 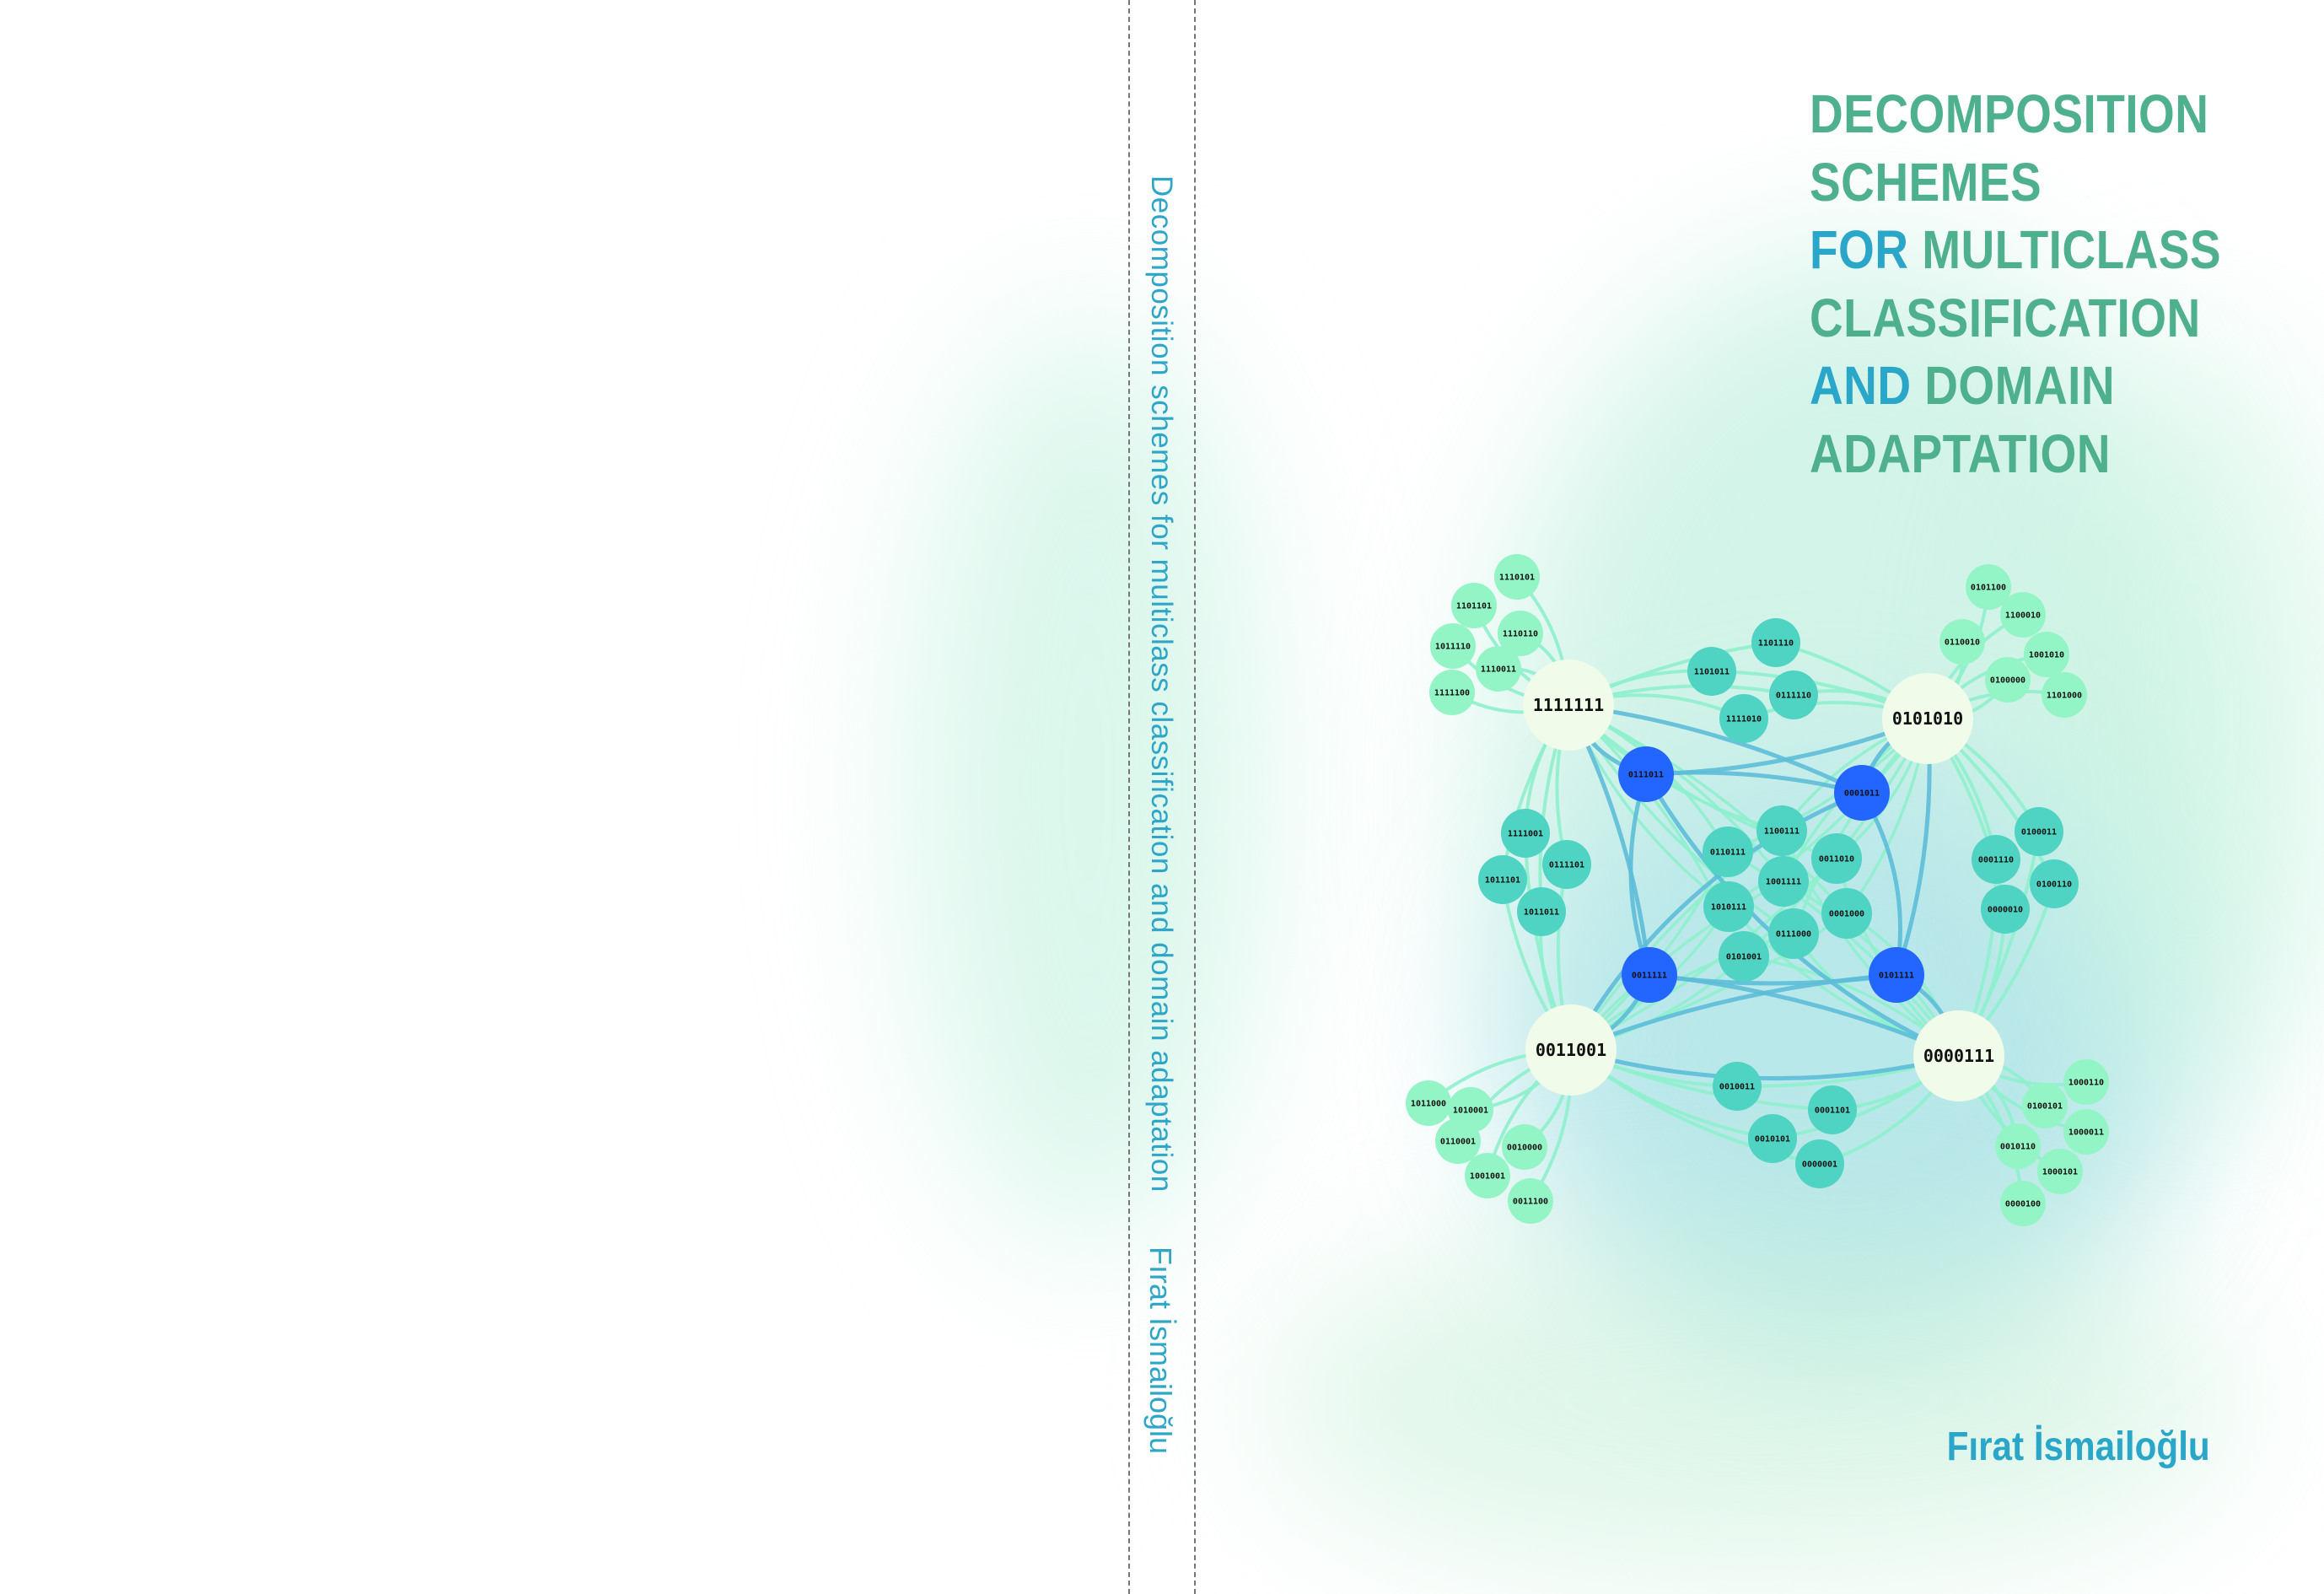 I want to click on graph-node: 0010110, so click(x=2018, y=1146).